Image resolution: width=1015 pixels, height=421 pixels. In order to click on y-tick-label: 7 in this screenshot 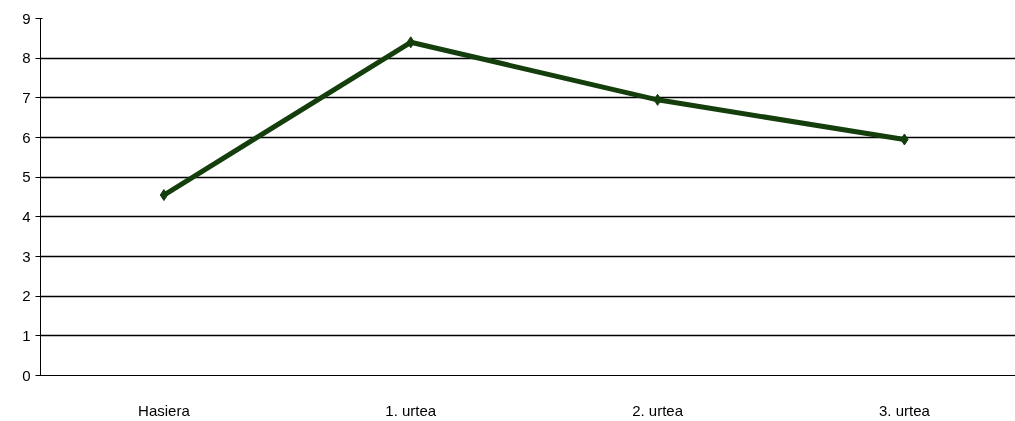, I will do `click(26, 97)`.